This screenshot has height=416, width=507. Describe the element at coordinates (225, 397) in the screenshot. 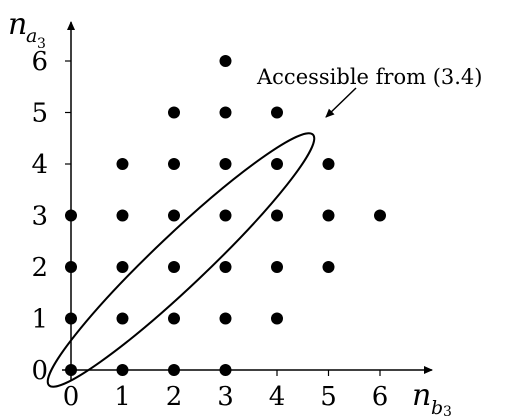

I see `x-tick-label: 3` at that location.